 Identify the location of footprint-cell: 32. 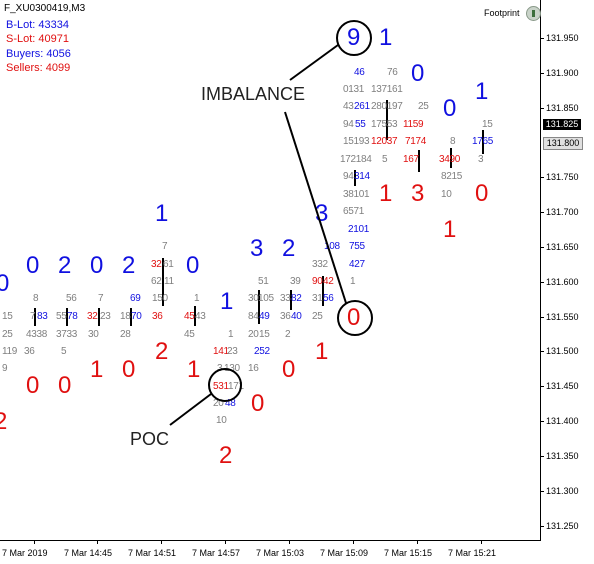
(92, 316).